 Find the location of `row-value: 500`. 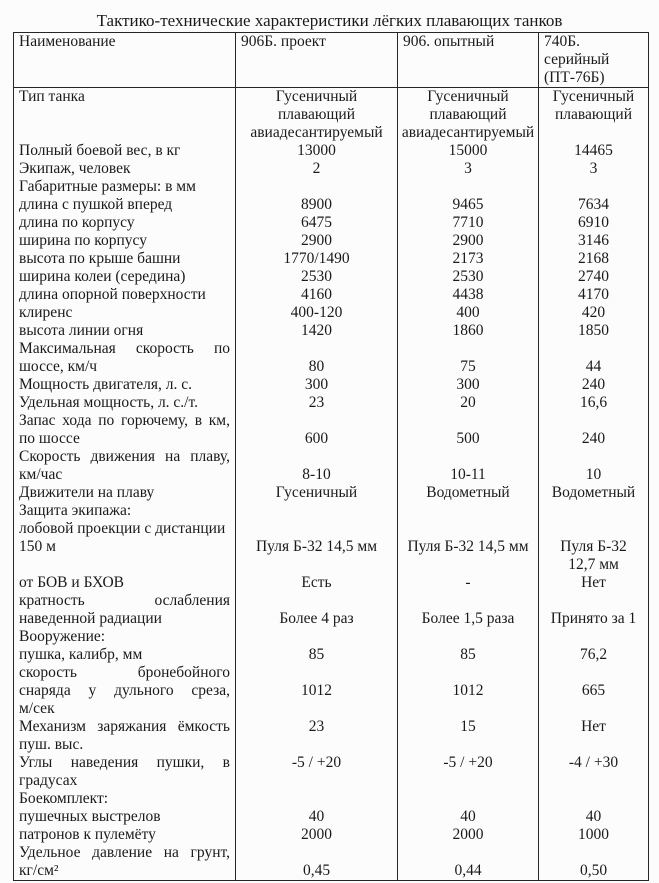

row-value: 500 is located at coordinates (468, 430).